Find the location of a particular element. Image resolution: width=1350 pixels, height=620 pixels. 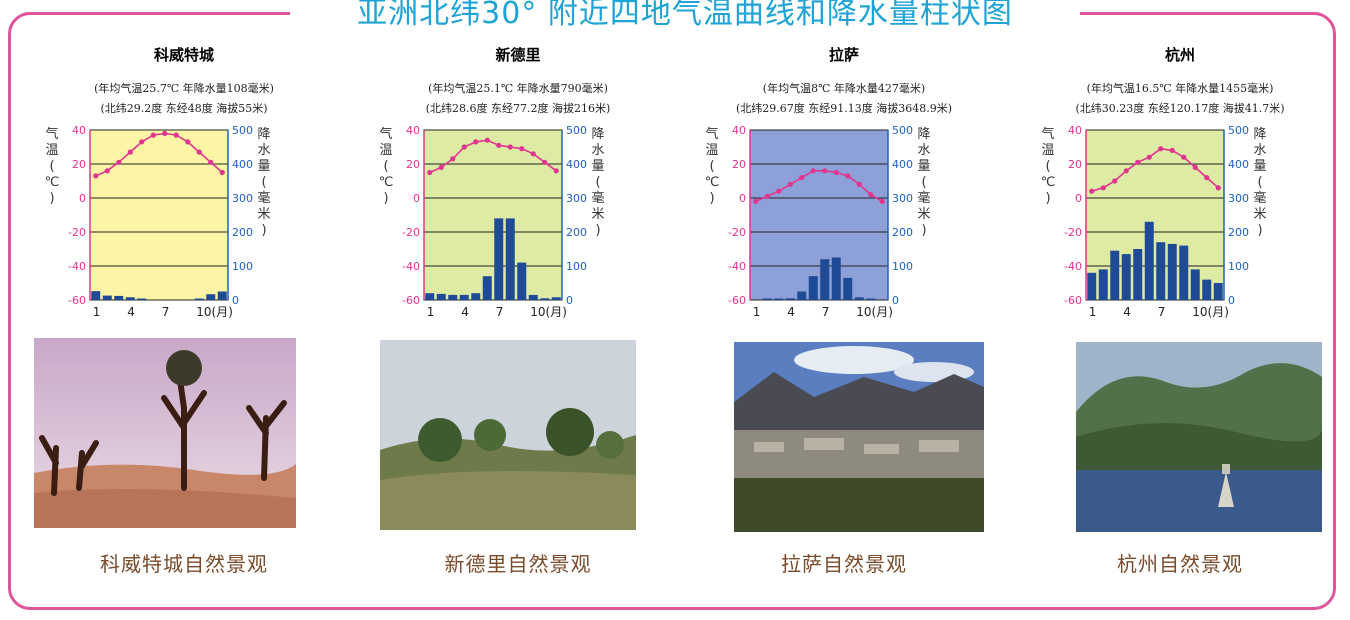

month-tick-label: 4 is located at coordinates (465, 312).